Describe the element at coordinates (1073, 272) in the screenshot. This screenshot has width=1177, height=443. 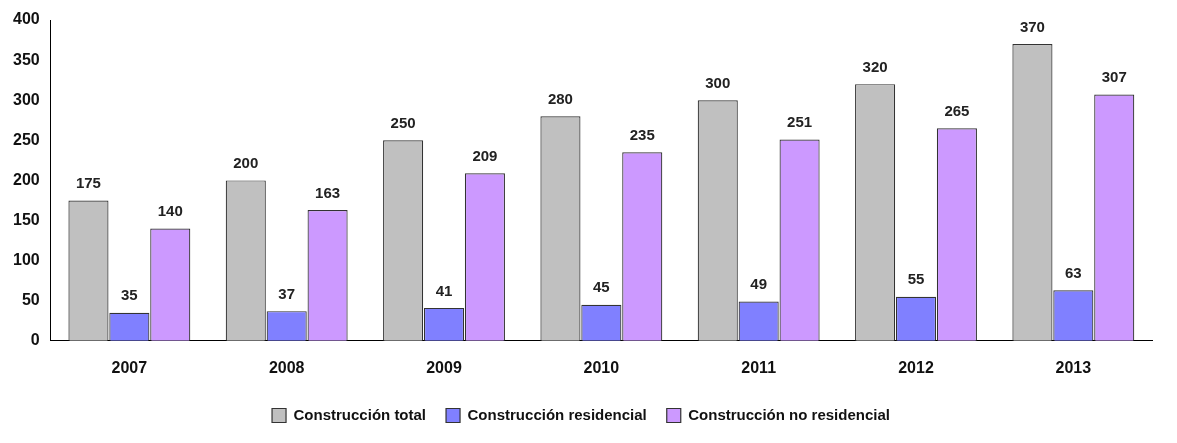
I see `data-label: 63` at that location.